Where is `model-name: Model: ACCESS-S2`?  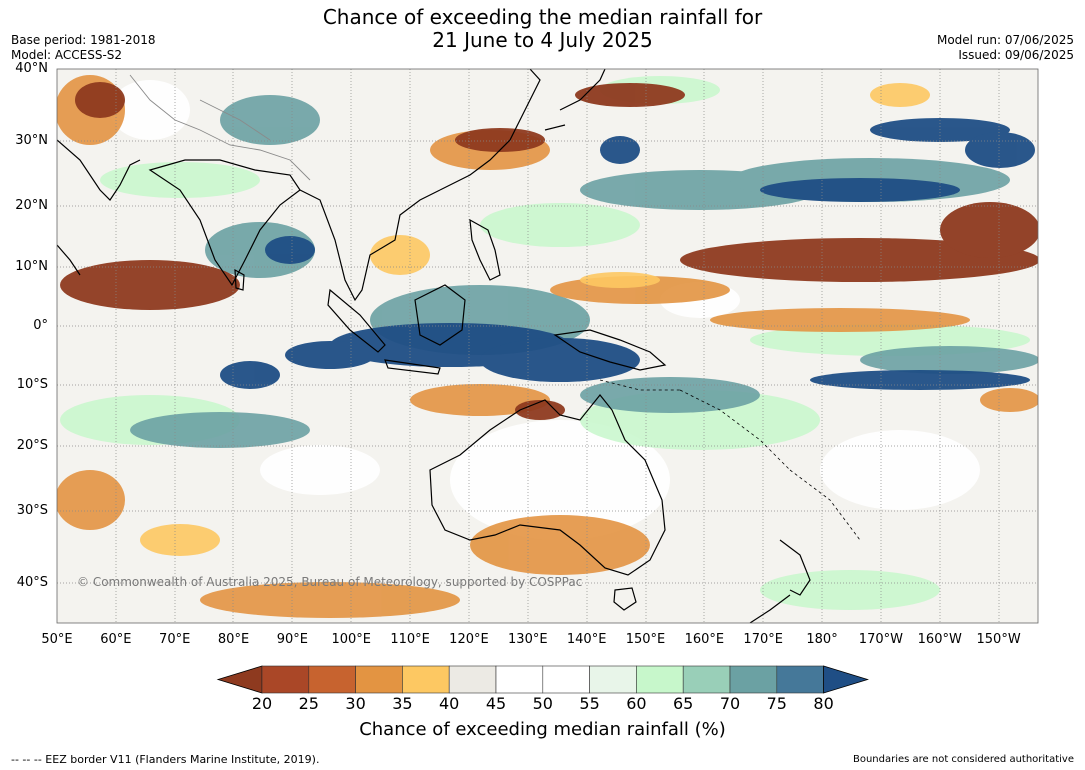
model-name: Model: ACCESS-S2 is located at coordinates (67, 55).